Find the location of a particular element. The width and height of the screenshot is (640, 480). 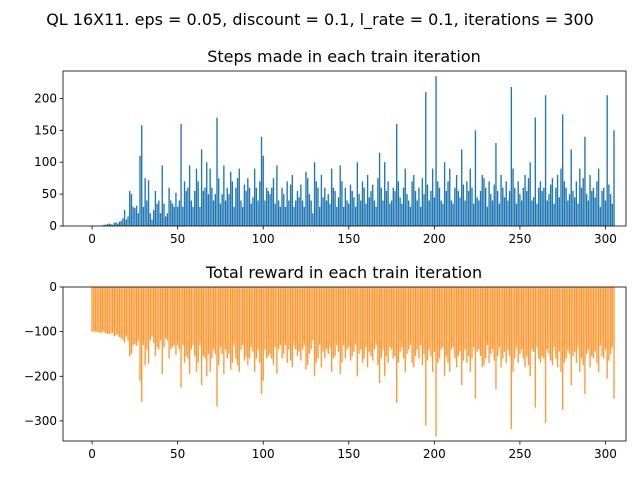

steps-chart-title: Steps made in each train iteration is located at coordinates (344, 56).